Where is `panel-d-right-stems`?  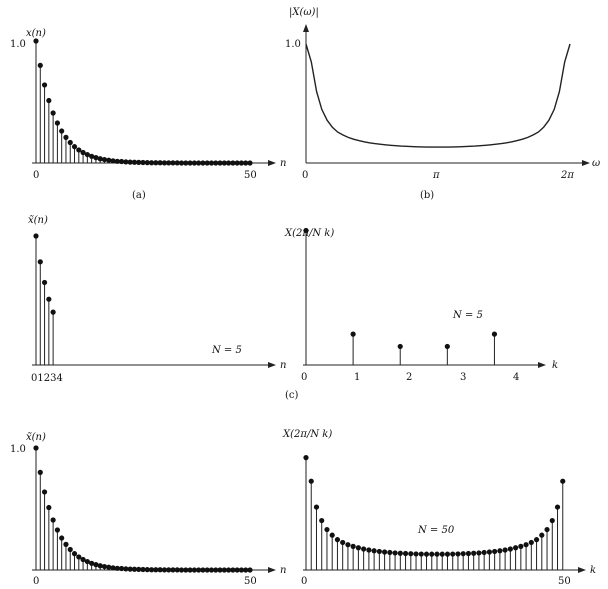
panel-d-right-stems is located at coordinates (434, 512).